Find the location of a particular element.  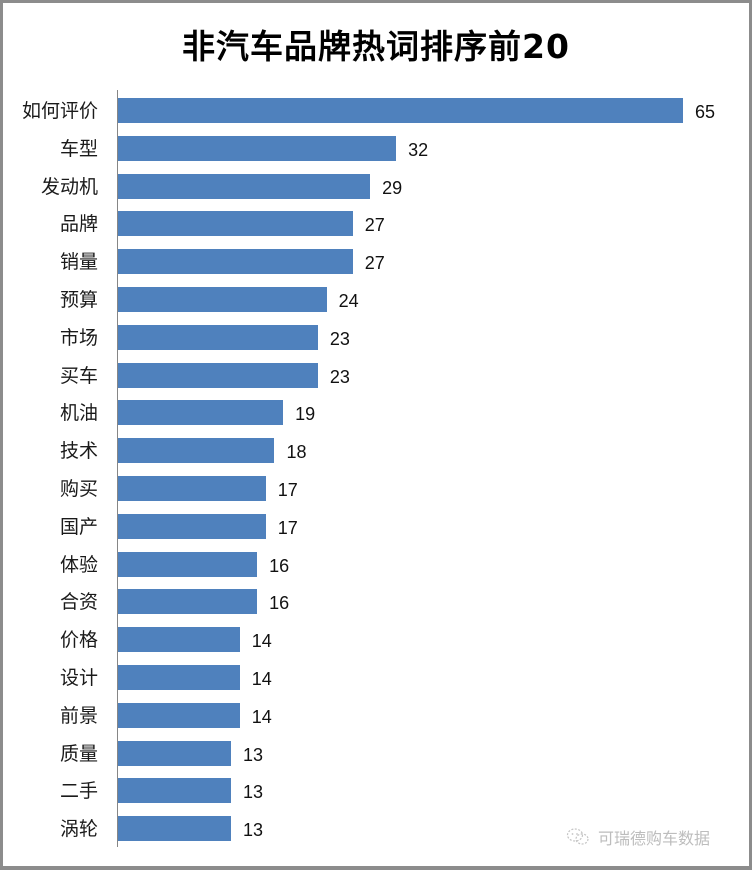

category-label: 二手 is located at coordinates (78, 791).